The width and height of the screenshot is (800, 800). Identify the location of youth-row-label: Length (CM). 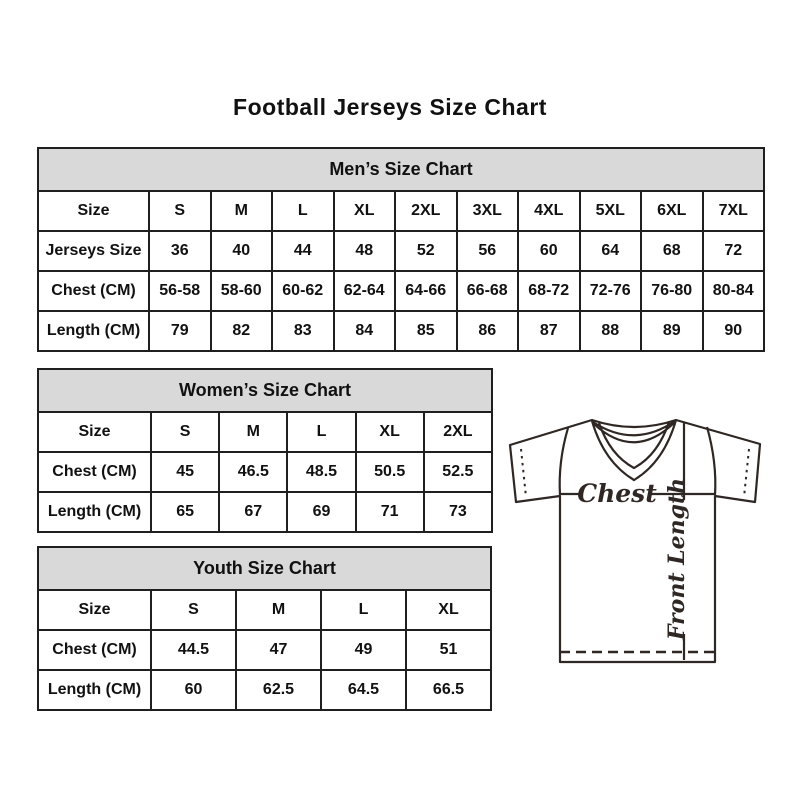
(94, 690).